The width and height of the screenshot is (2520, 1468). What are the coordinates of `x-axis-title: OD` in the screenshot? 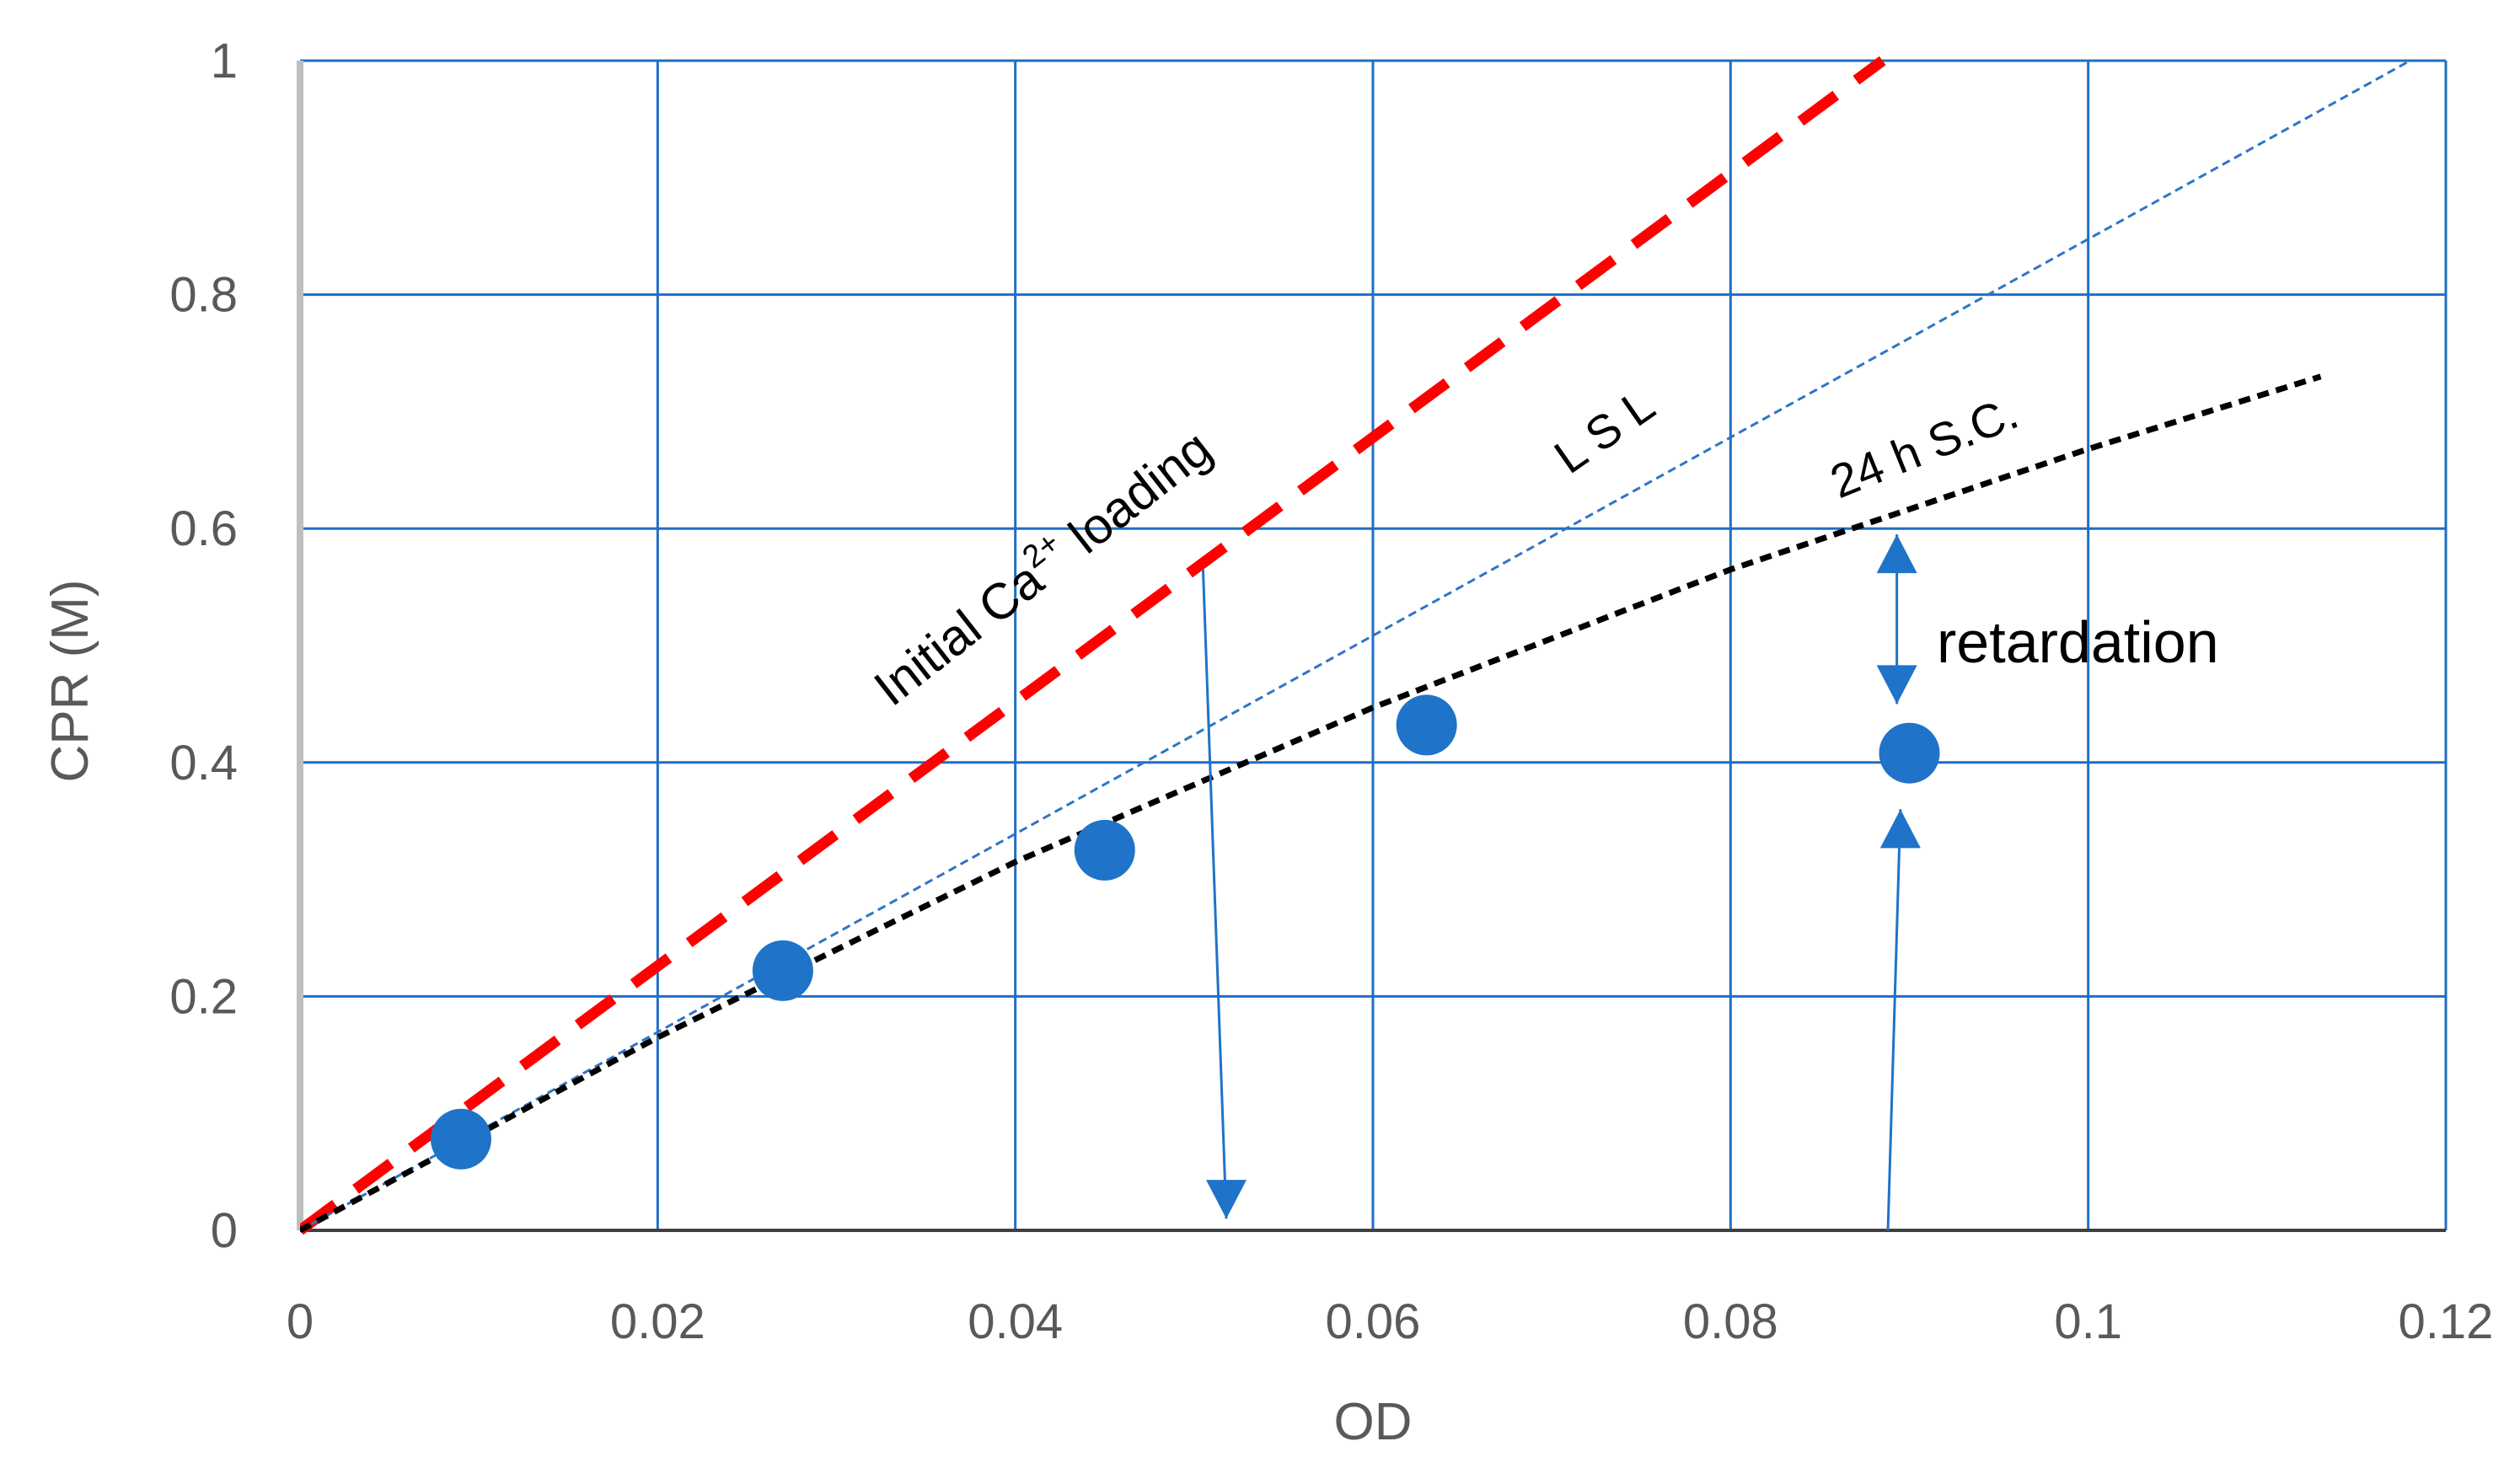 It's located at (1373, 1422).